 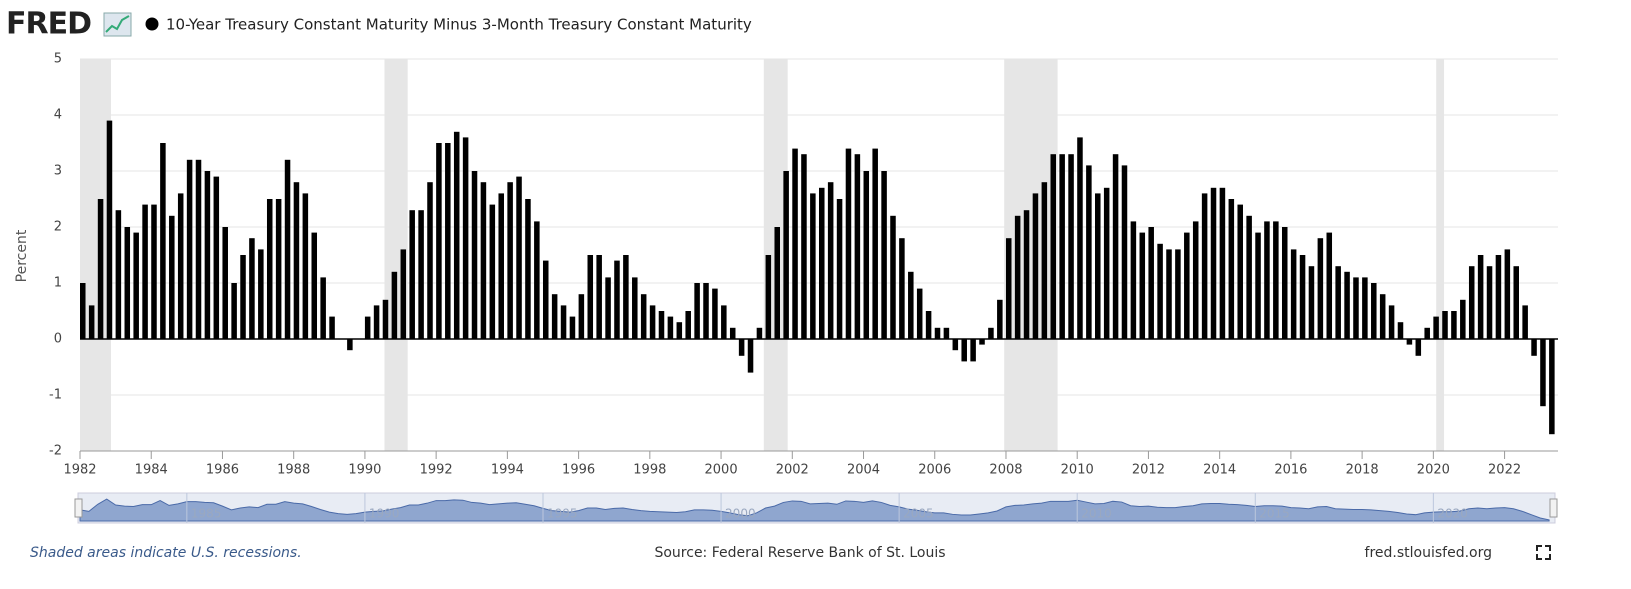 I want to click on x-tick-label: 1990, so click(x=364, y=470).